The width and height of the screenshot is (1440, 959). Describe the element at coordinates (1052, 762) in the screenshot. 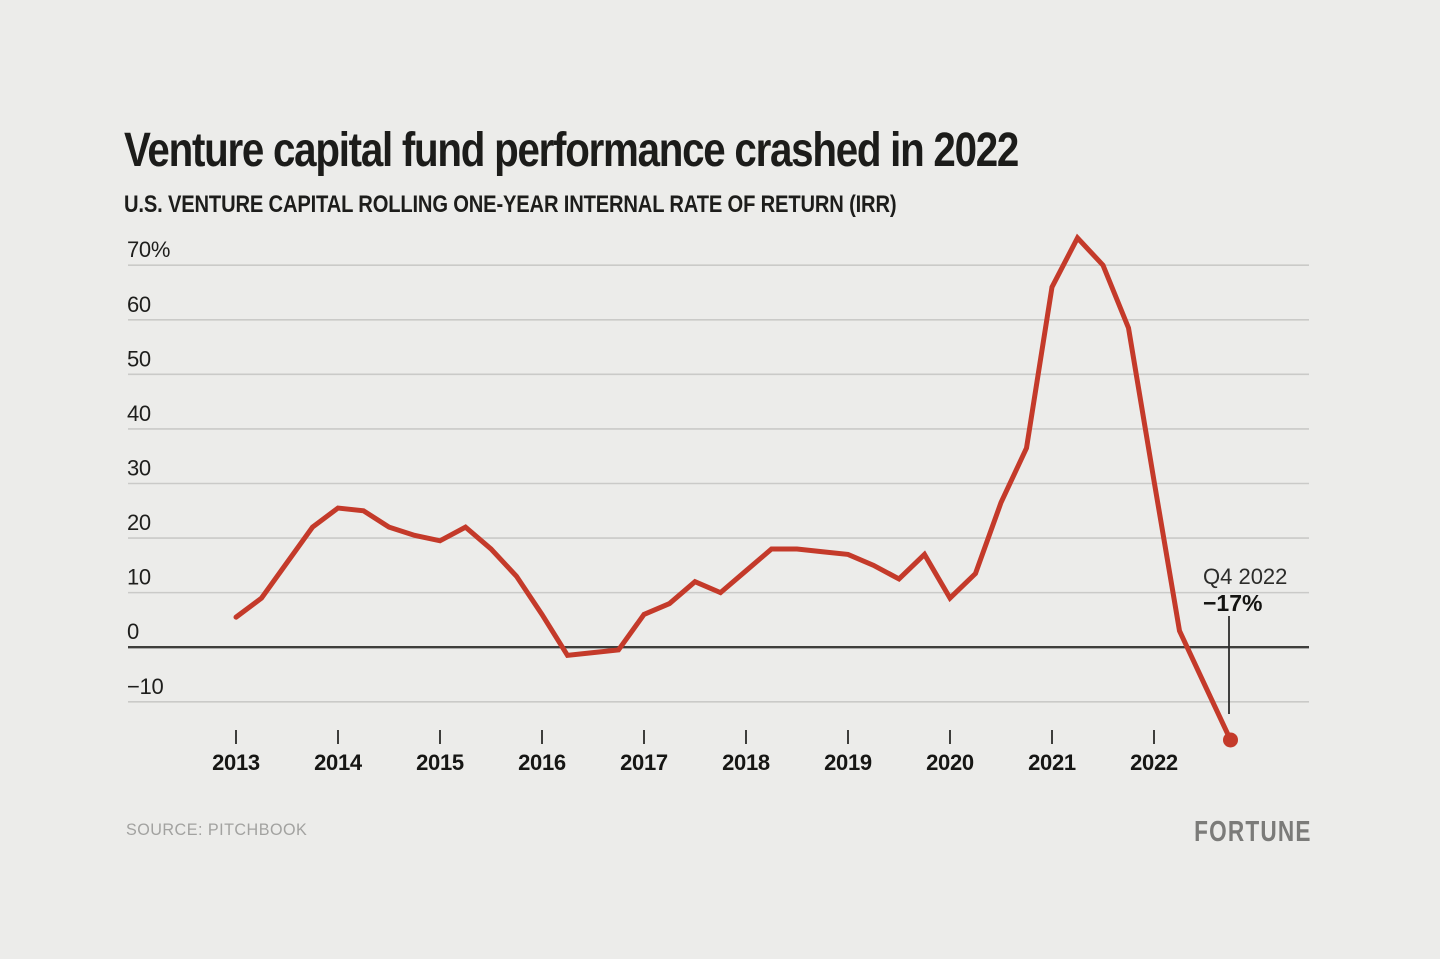

I see `x-axis-label: 2021` at that location.